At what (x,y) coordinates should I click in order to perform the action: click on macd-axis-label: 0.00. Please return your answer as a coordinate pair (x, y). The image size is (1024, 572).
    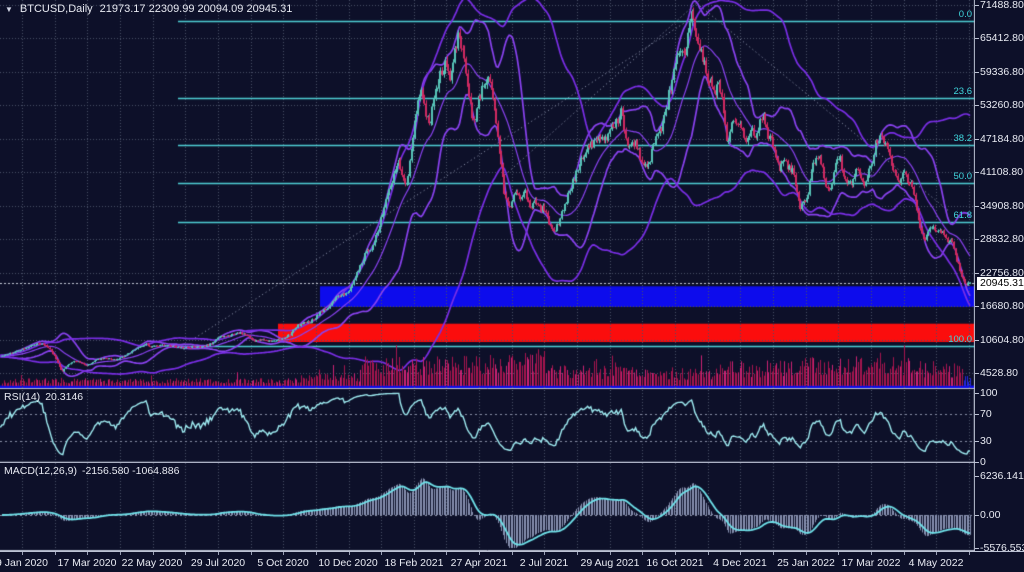
    Looking at the image, I should click on (990, 515).